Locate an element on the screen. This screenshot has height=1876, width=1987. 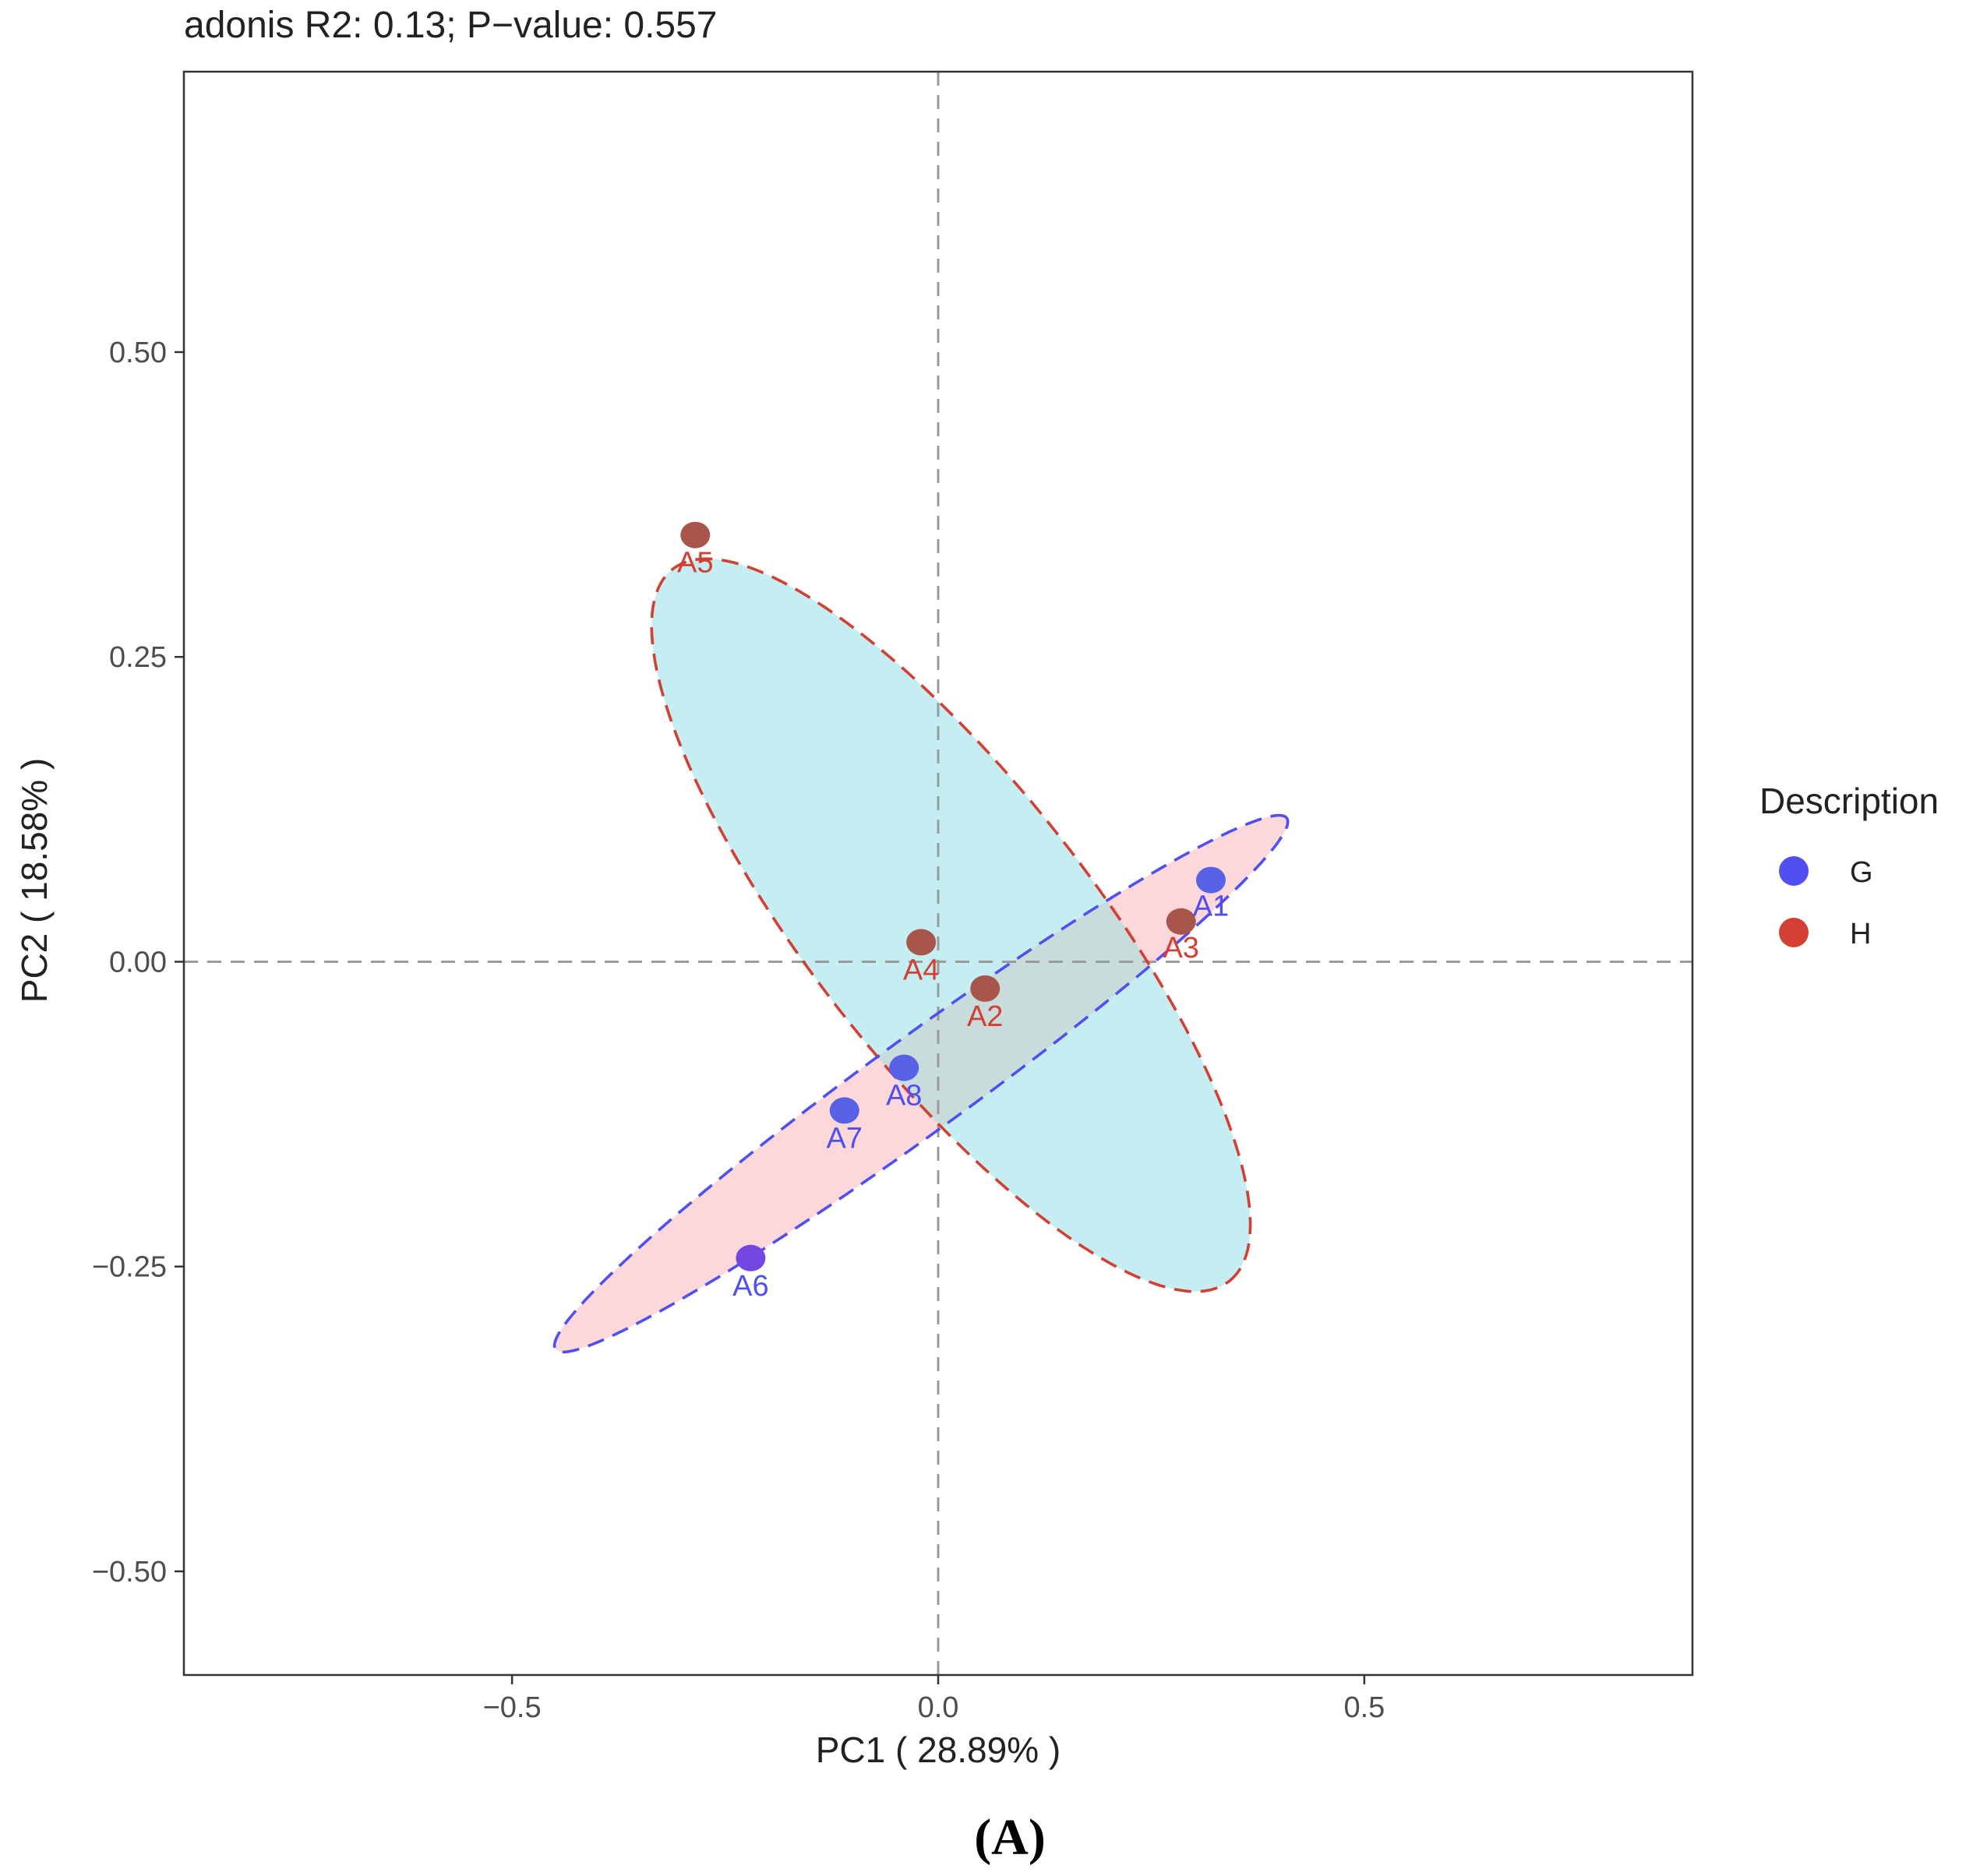
point-a2 is located at coordinates (986, 988).